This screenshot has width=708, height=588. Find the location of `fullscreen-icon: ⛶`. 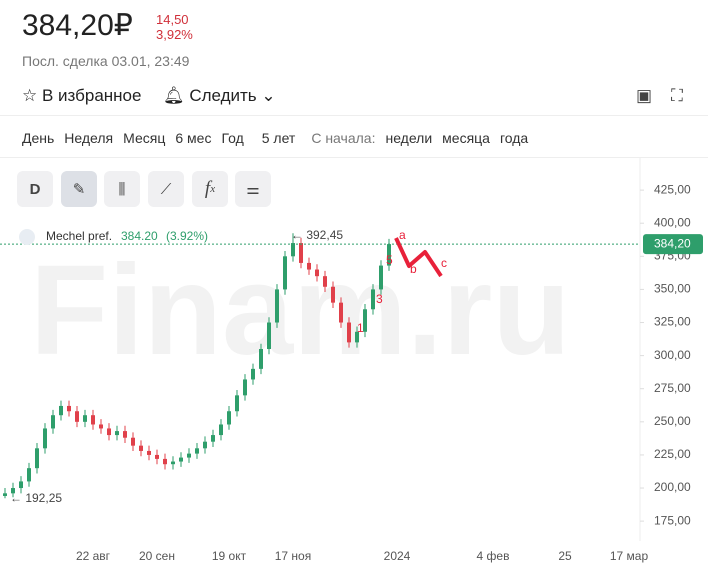

fullscreen-icon: ⛶ is located at coordinates (677, 95).